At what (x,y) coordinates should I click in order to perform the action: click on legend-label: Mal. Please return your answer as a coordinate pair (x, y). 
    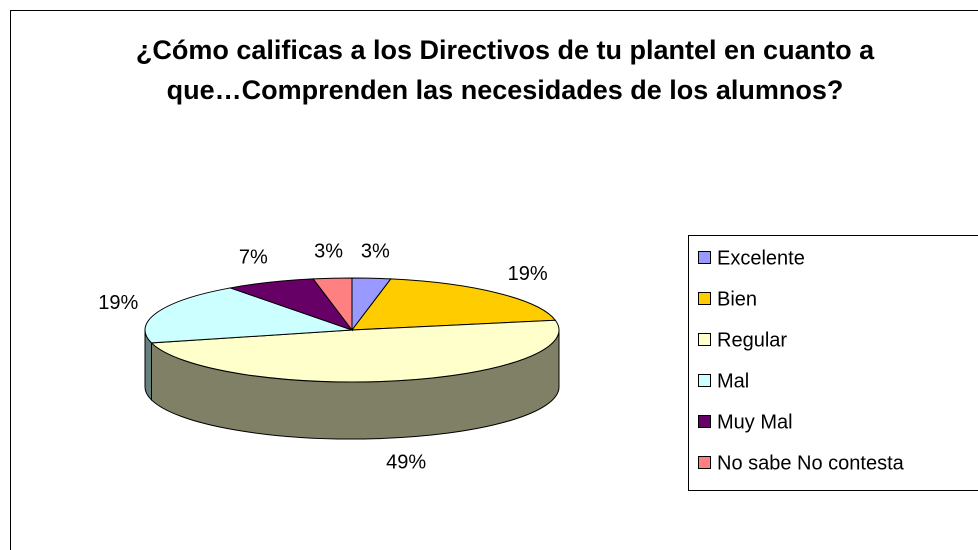
    Looking at the image, I should click on (733, 381).